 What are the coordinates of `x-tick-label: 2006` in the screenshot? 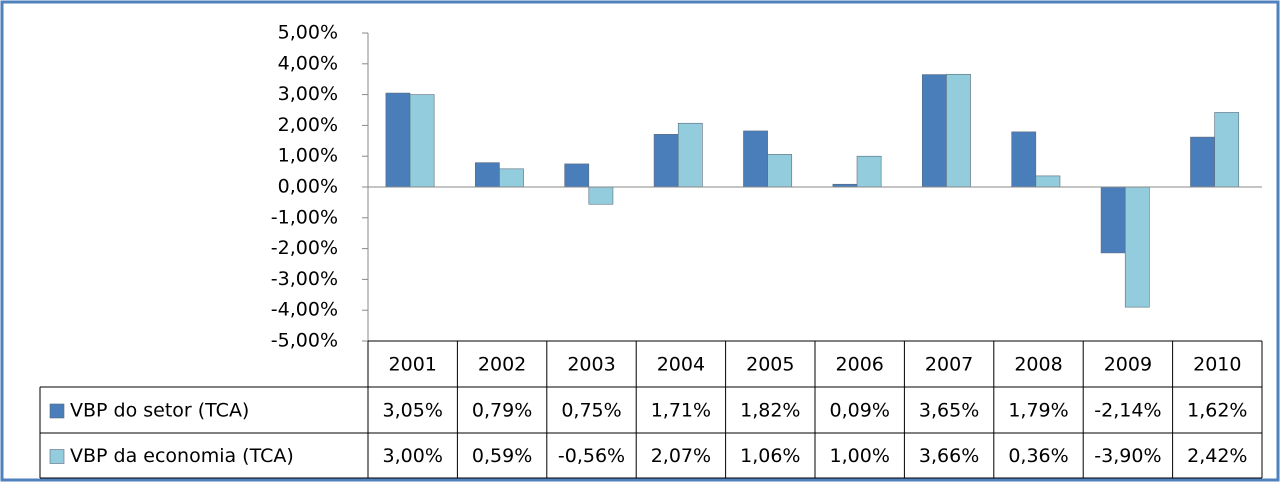 It's located at (860, 365).